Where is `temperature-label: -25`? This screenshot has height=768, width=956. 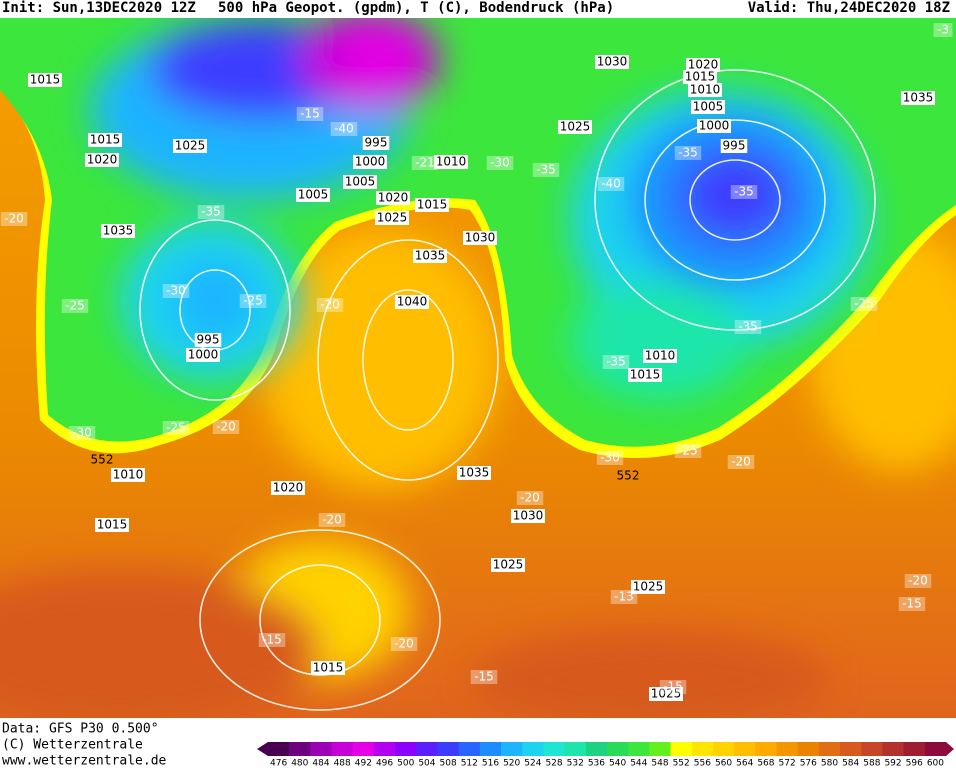
temperature-label: -25 is located at coordinates (688, 451).